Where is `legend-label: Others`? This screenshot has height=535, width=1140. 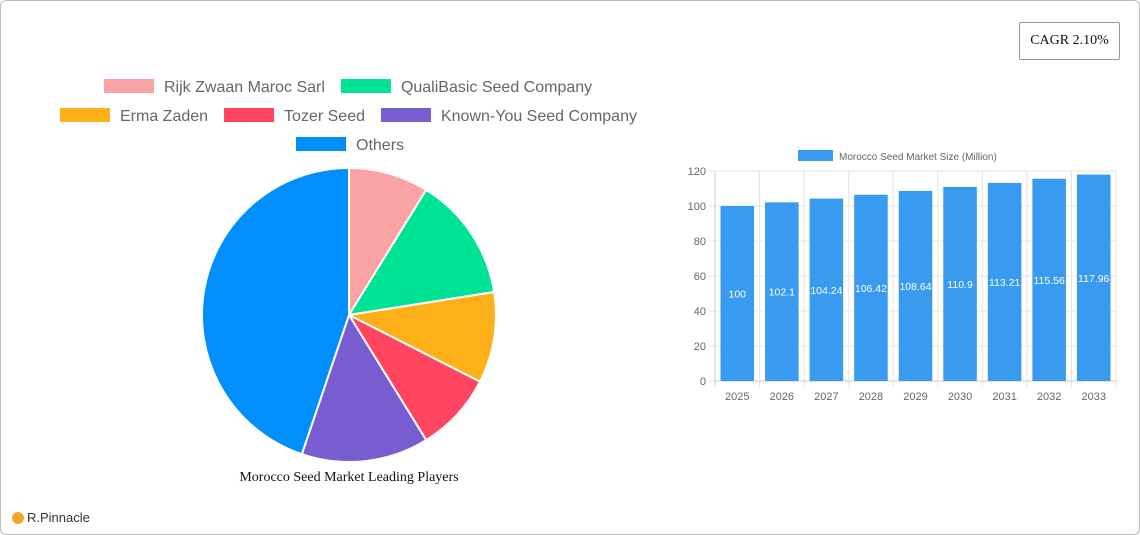 legend-label: Others is located at coordinates (380, 145).